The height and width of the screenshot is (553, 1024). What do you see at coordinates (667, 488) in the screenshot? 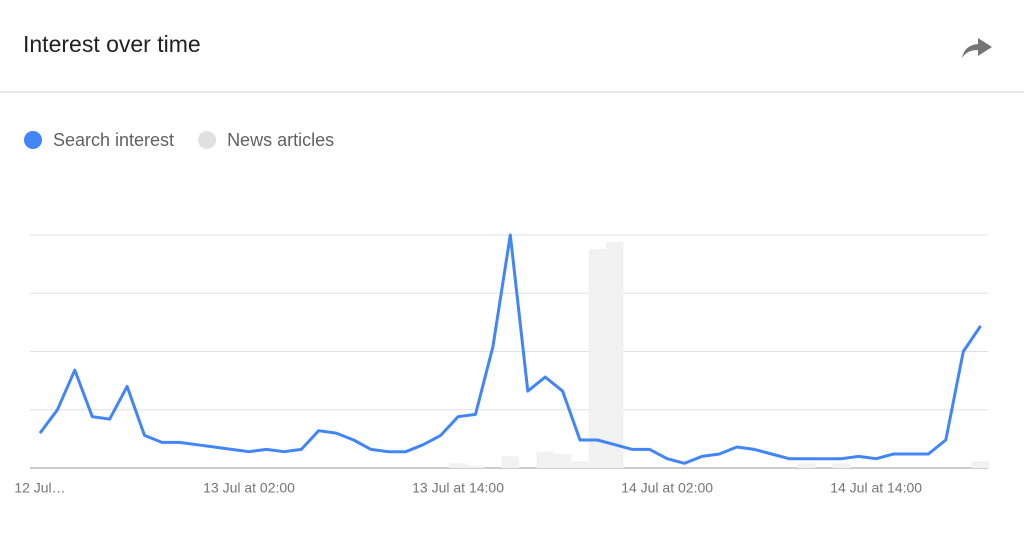
I see `x-tick-label: 14 Jul at 02:00` at bounding box center [667, 488].